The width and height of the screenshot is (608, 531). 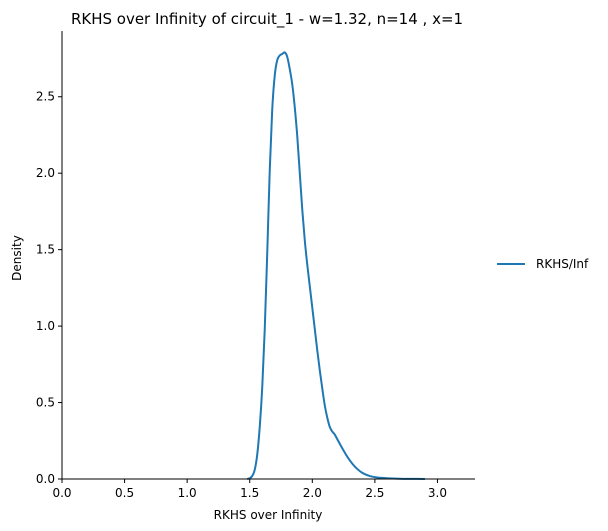 What do you see at coordinates (562, 264) in the screenshot?
I see `legend-label: RKHS/Inf` at bounding box center [562, 264].